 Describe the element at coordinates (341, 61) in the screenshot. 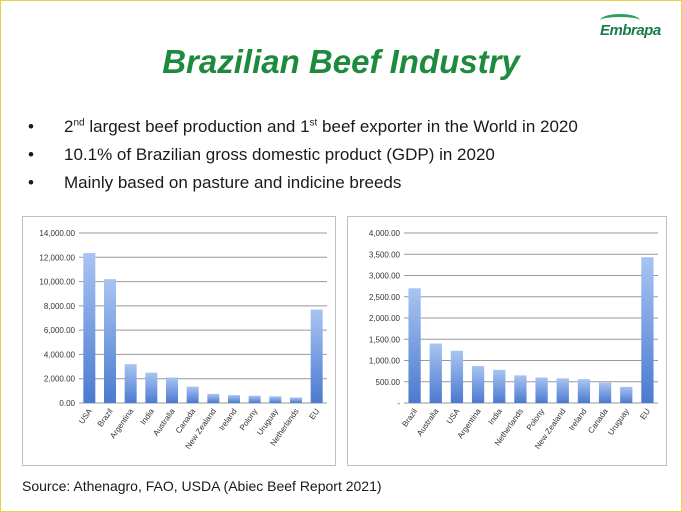

I see `page-title: Brazilian Beef Industry` at that location.